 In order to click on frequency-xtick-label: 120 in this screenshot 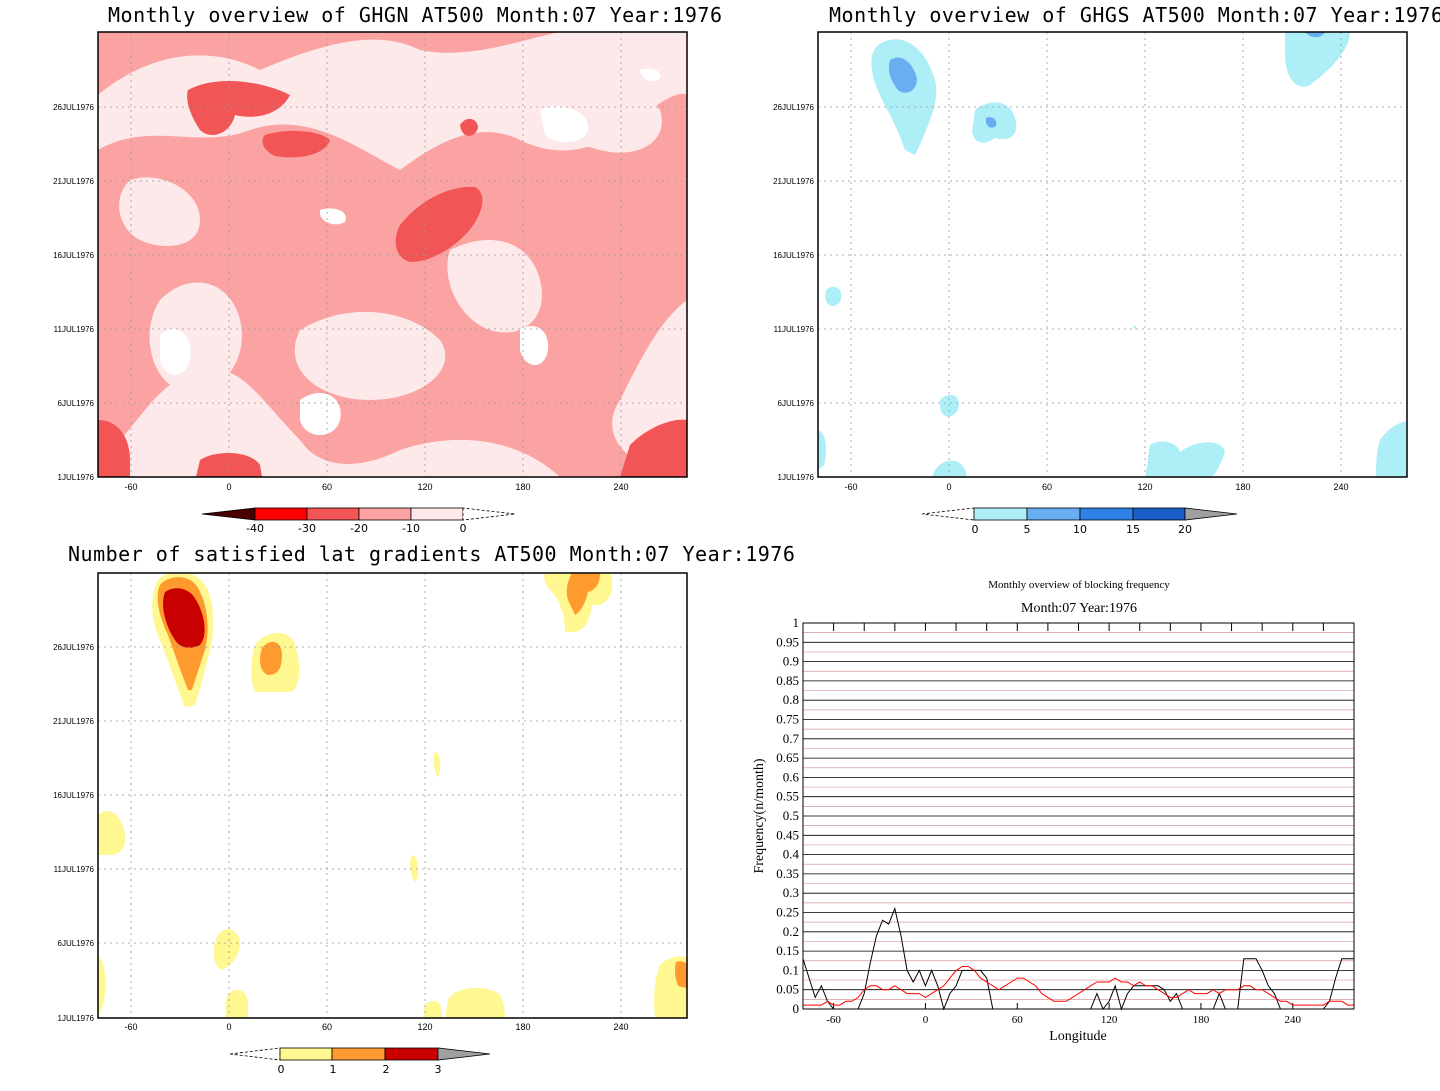, I will do `click(1109, 1020)`.